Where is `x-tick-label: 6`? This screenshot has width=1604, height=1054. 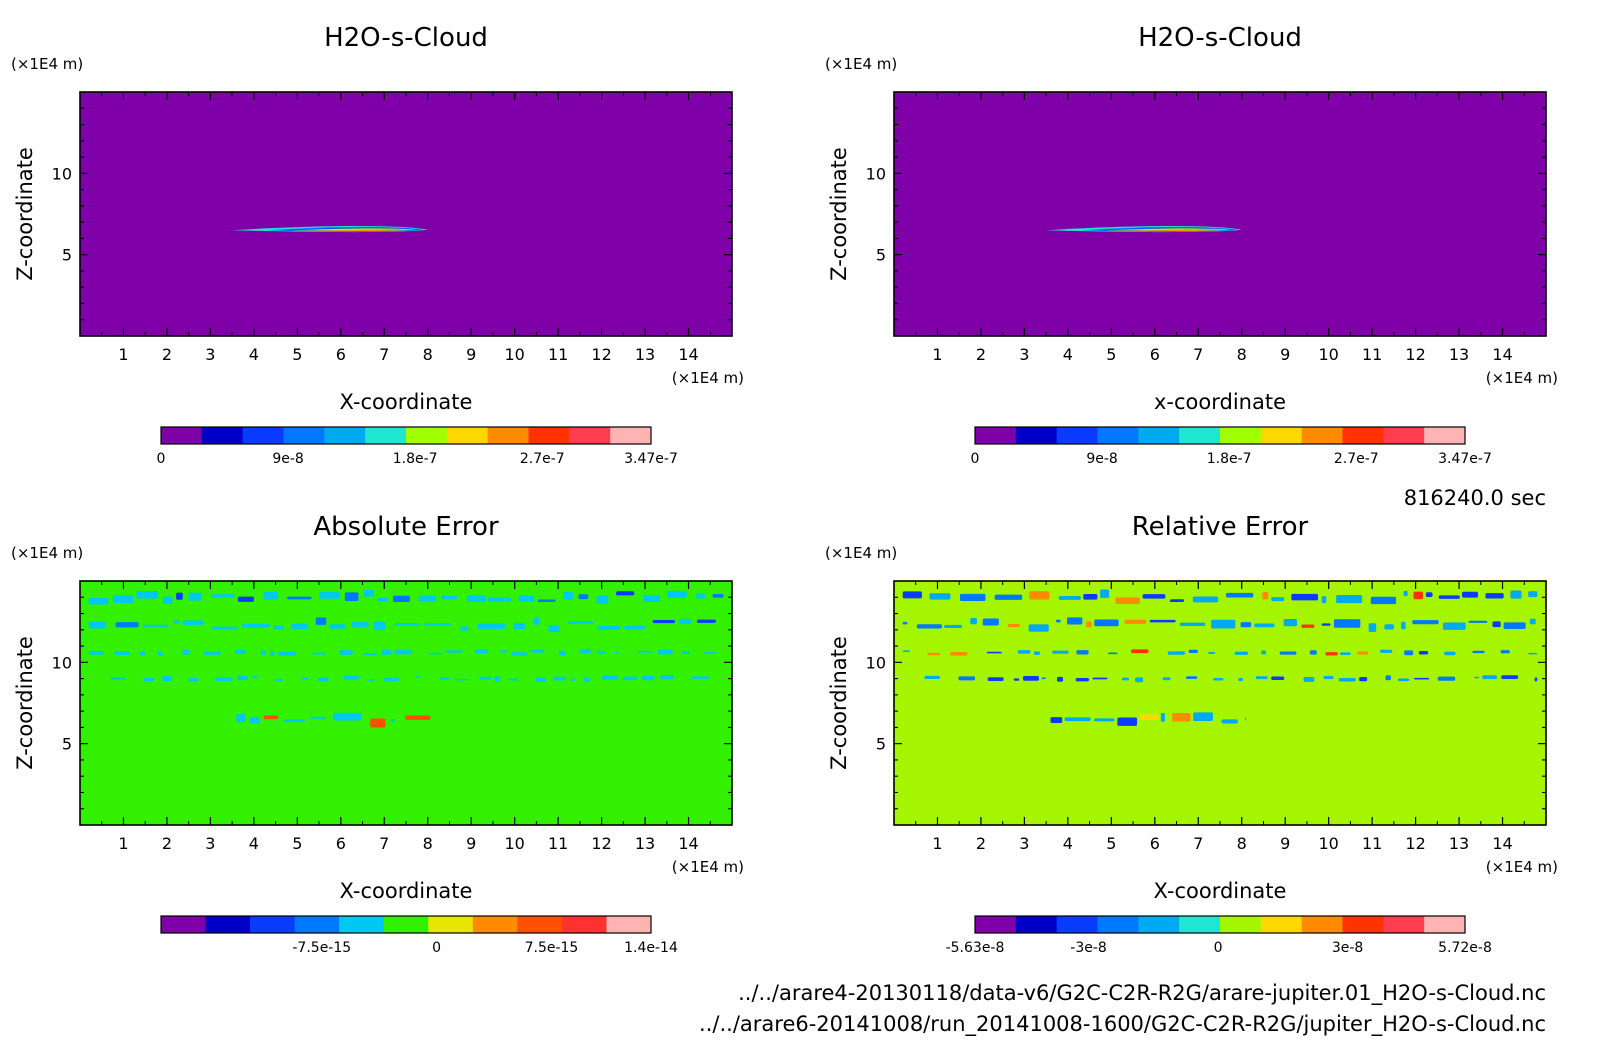
x-tick-label: 6 is located at coordinates (1155, 843).